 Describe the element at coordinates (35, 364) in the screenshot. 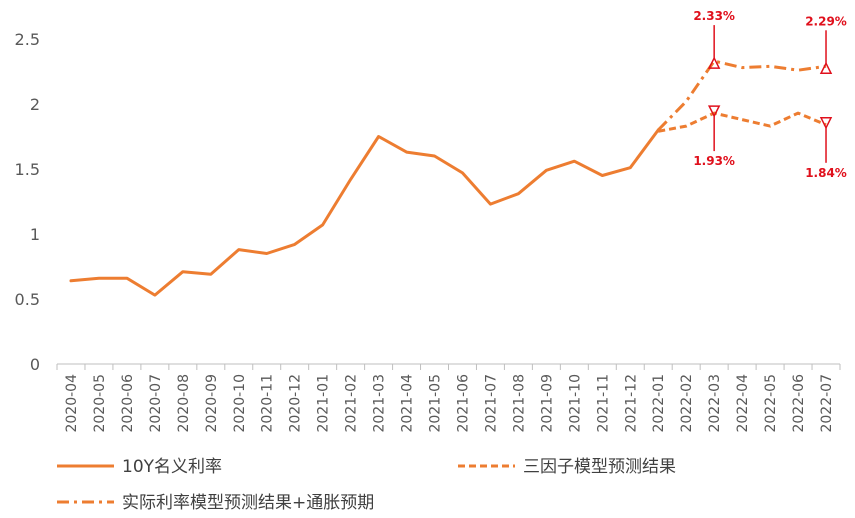

I see `y-tick-label: 0` at that location.